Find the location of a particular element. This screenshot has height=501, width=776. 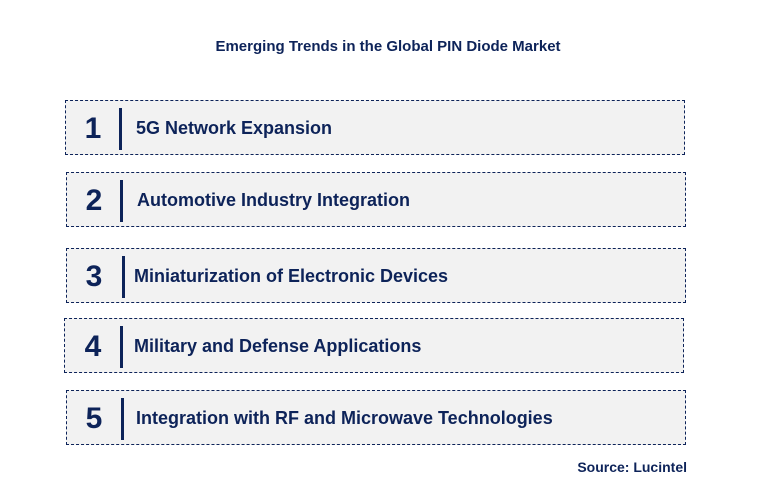

trend-number: 1 is located at coordinates (93, 128).